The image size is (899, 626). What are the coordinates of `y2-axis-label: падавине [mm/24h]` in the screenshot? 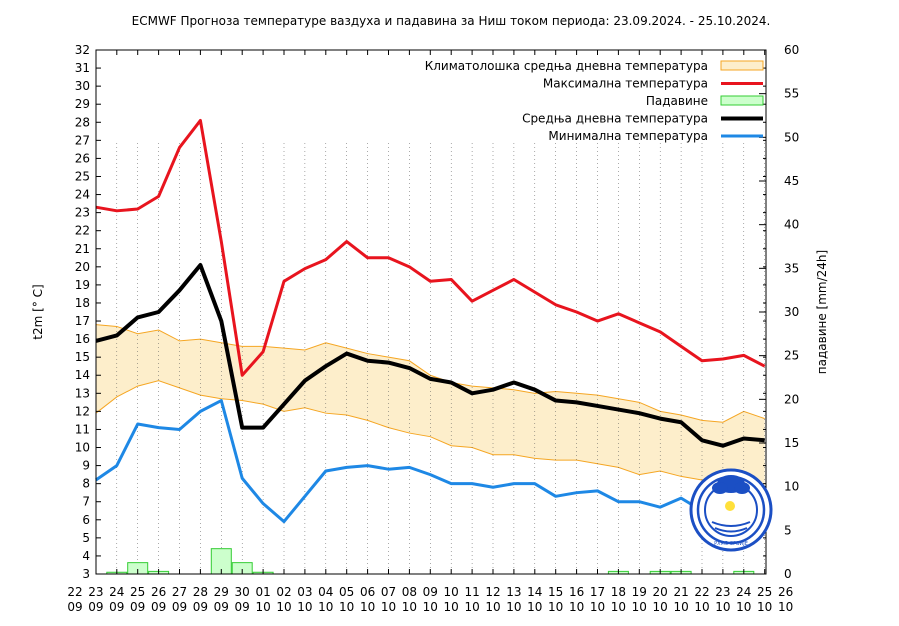 It's located at (822, 312).